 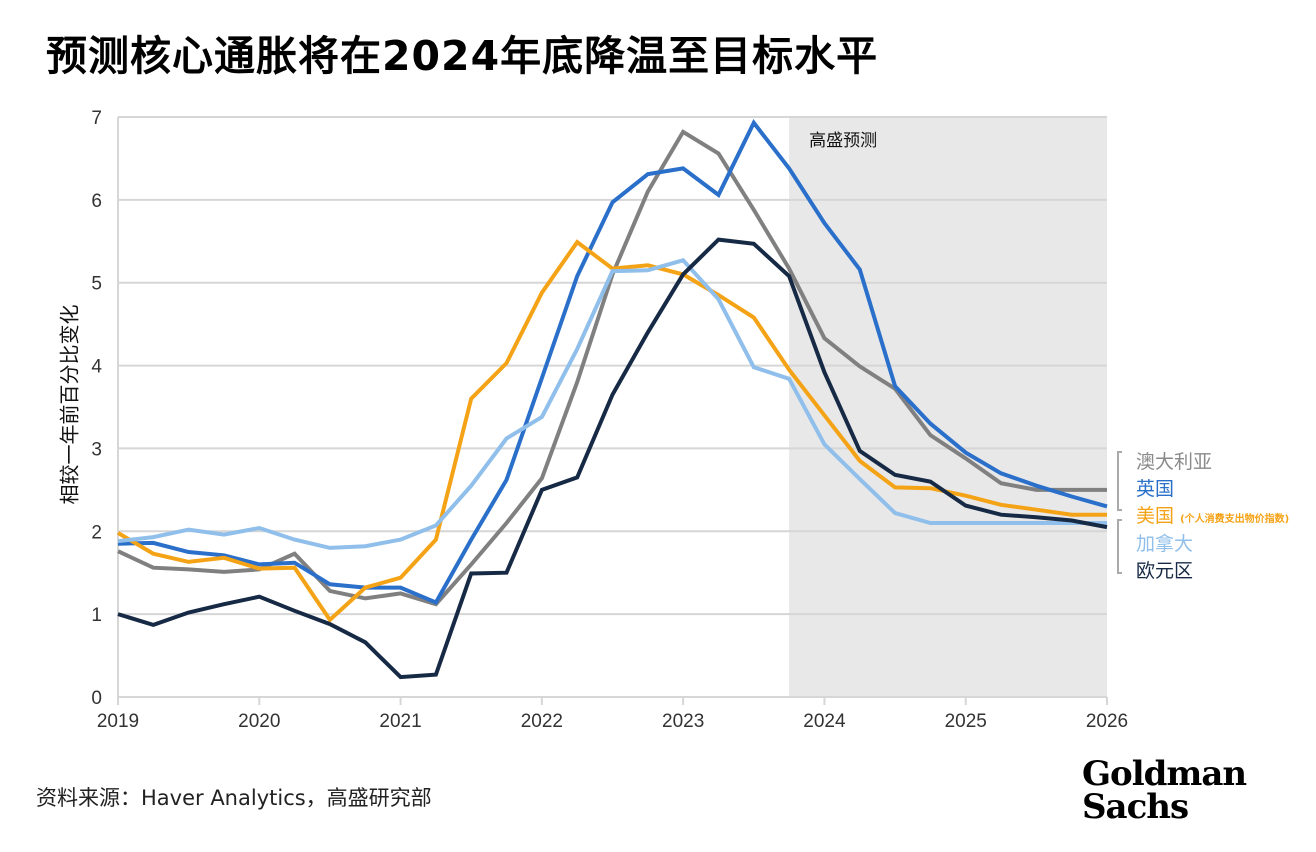 I want to click on legend-label: 英国, so click(x=1155, y=489).